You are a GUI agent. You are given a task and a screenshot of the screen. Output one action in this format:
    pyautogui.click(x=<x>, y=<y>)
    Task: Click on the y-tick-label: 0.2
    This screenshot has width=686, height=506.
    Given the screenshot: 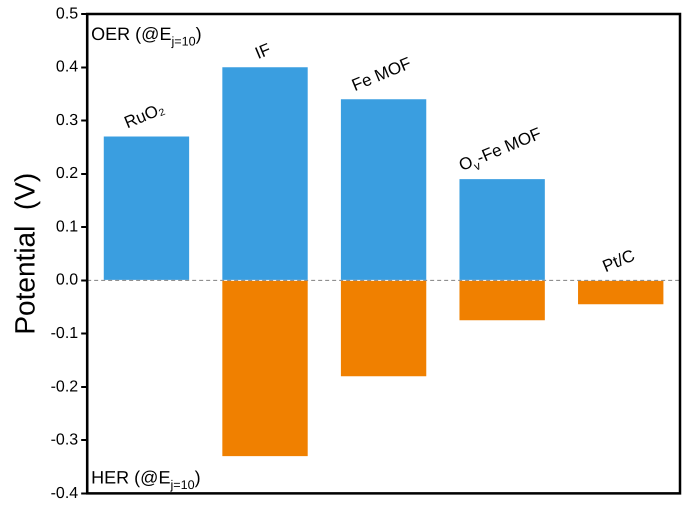 What is the action you would take?
    pyautogui.click(x=67, y=173)
    